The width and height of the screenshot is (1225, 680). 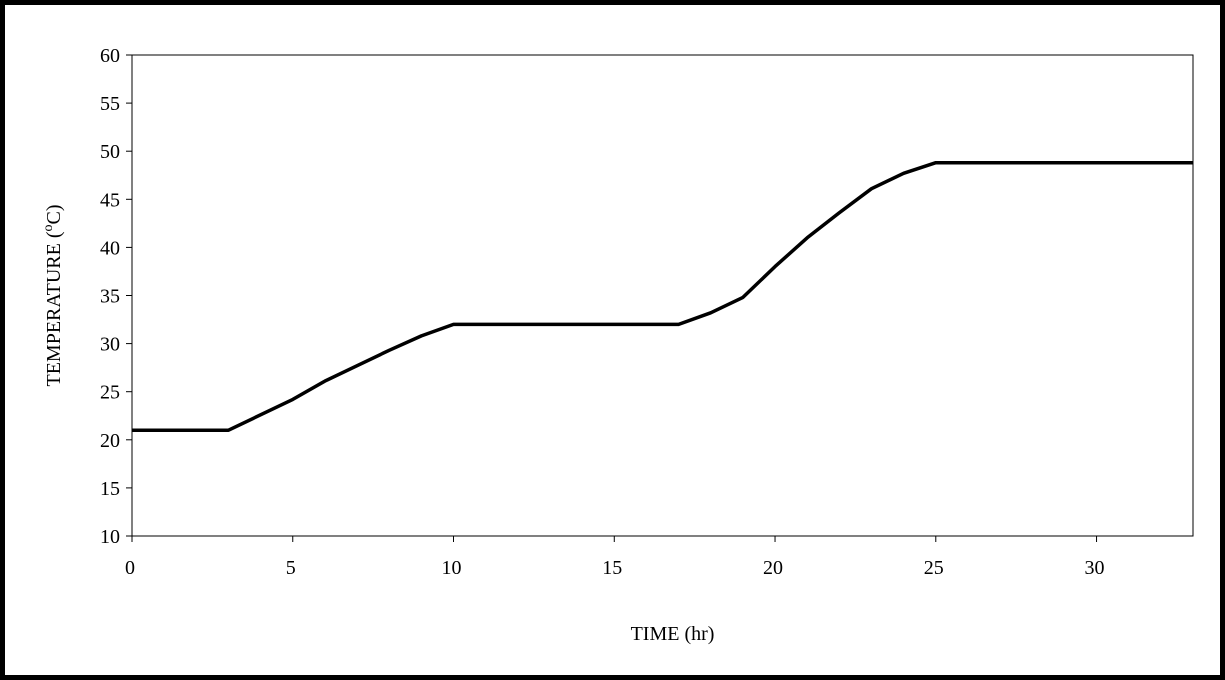 I want to click on y-tick-label: 55, so click(x=110, y=104).